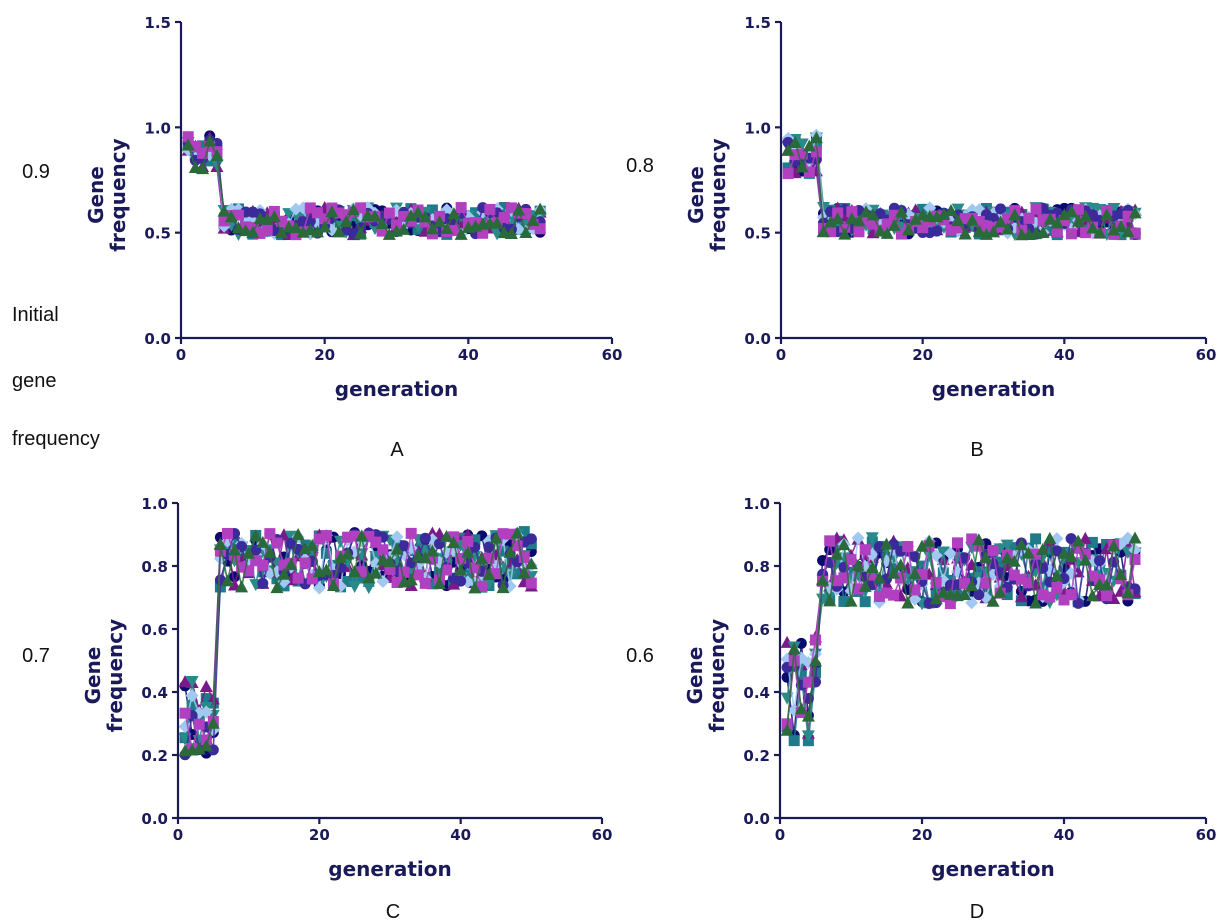 The width and height of the screenshot is (1225, 920). Describe the element at coordinates (922, 835) in the screenshot. I see `x-tick-label-D-1: 20` at that location.